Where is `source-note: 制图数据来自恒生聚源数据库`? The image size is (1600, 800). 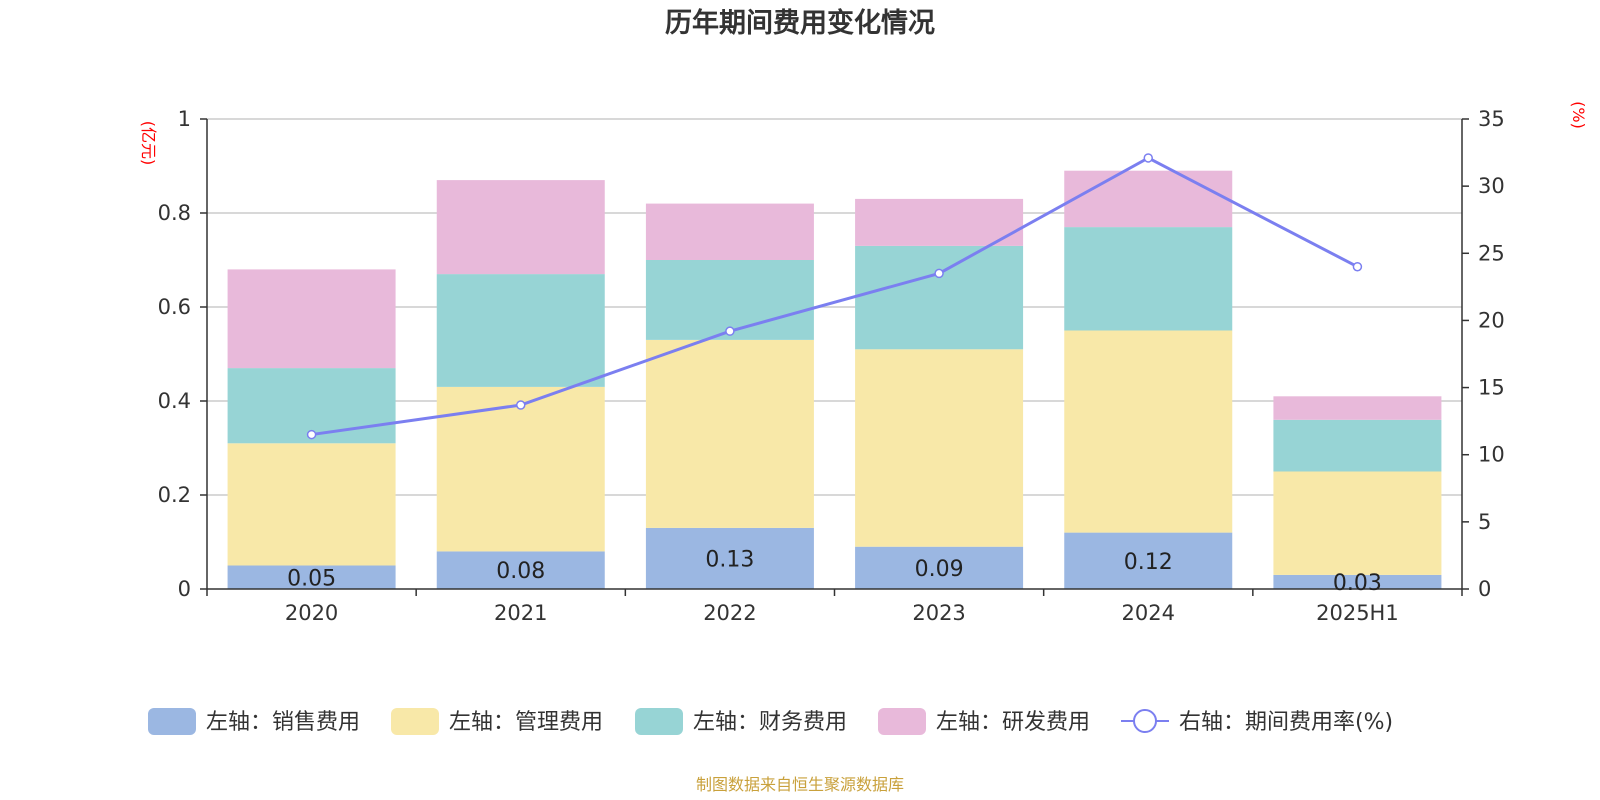 source-note: 制图数据来自恒生聚源数据库 is located at coordinates (800, 784).